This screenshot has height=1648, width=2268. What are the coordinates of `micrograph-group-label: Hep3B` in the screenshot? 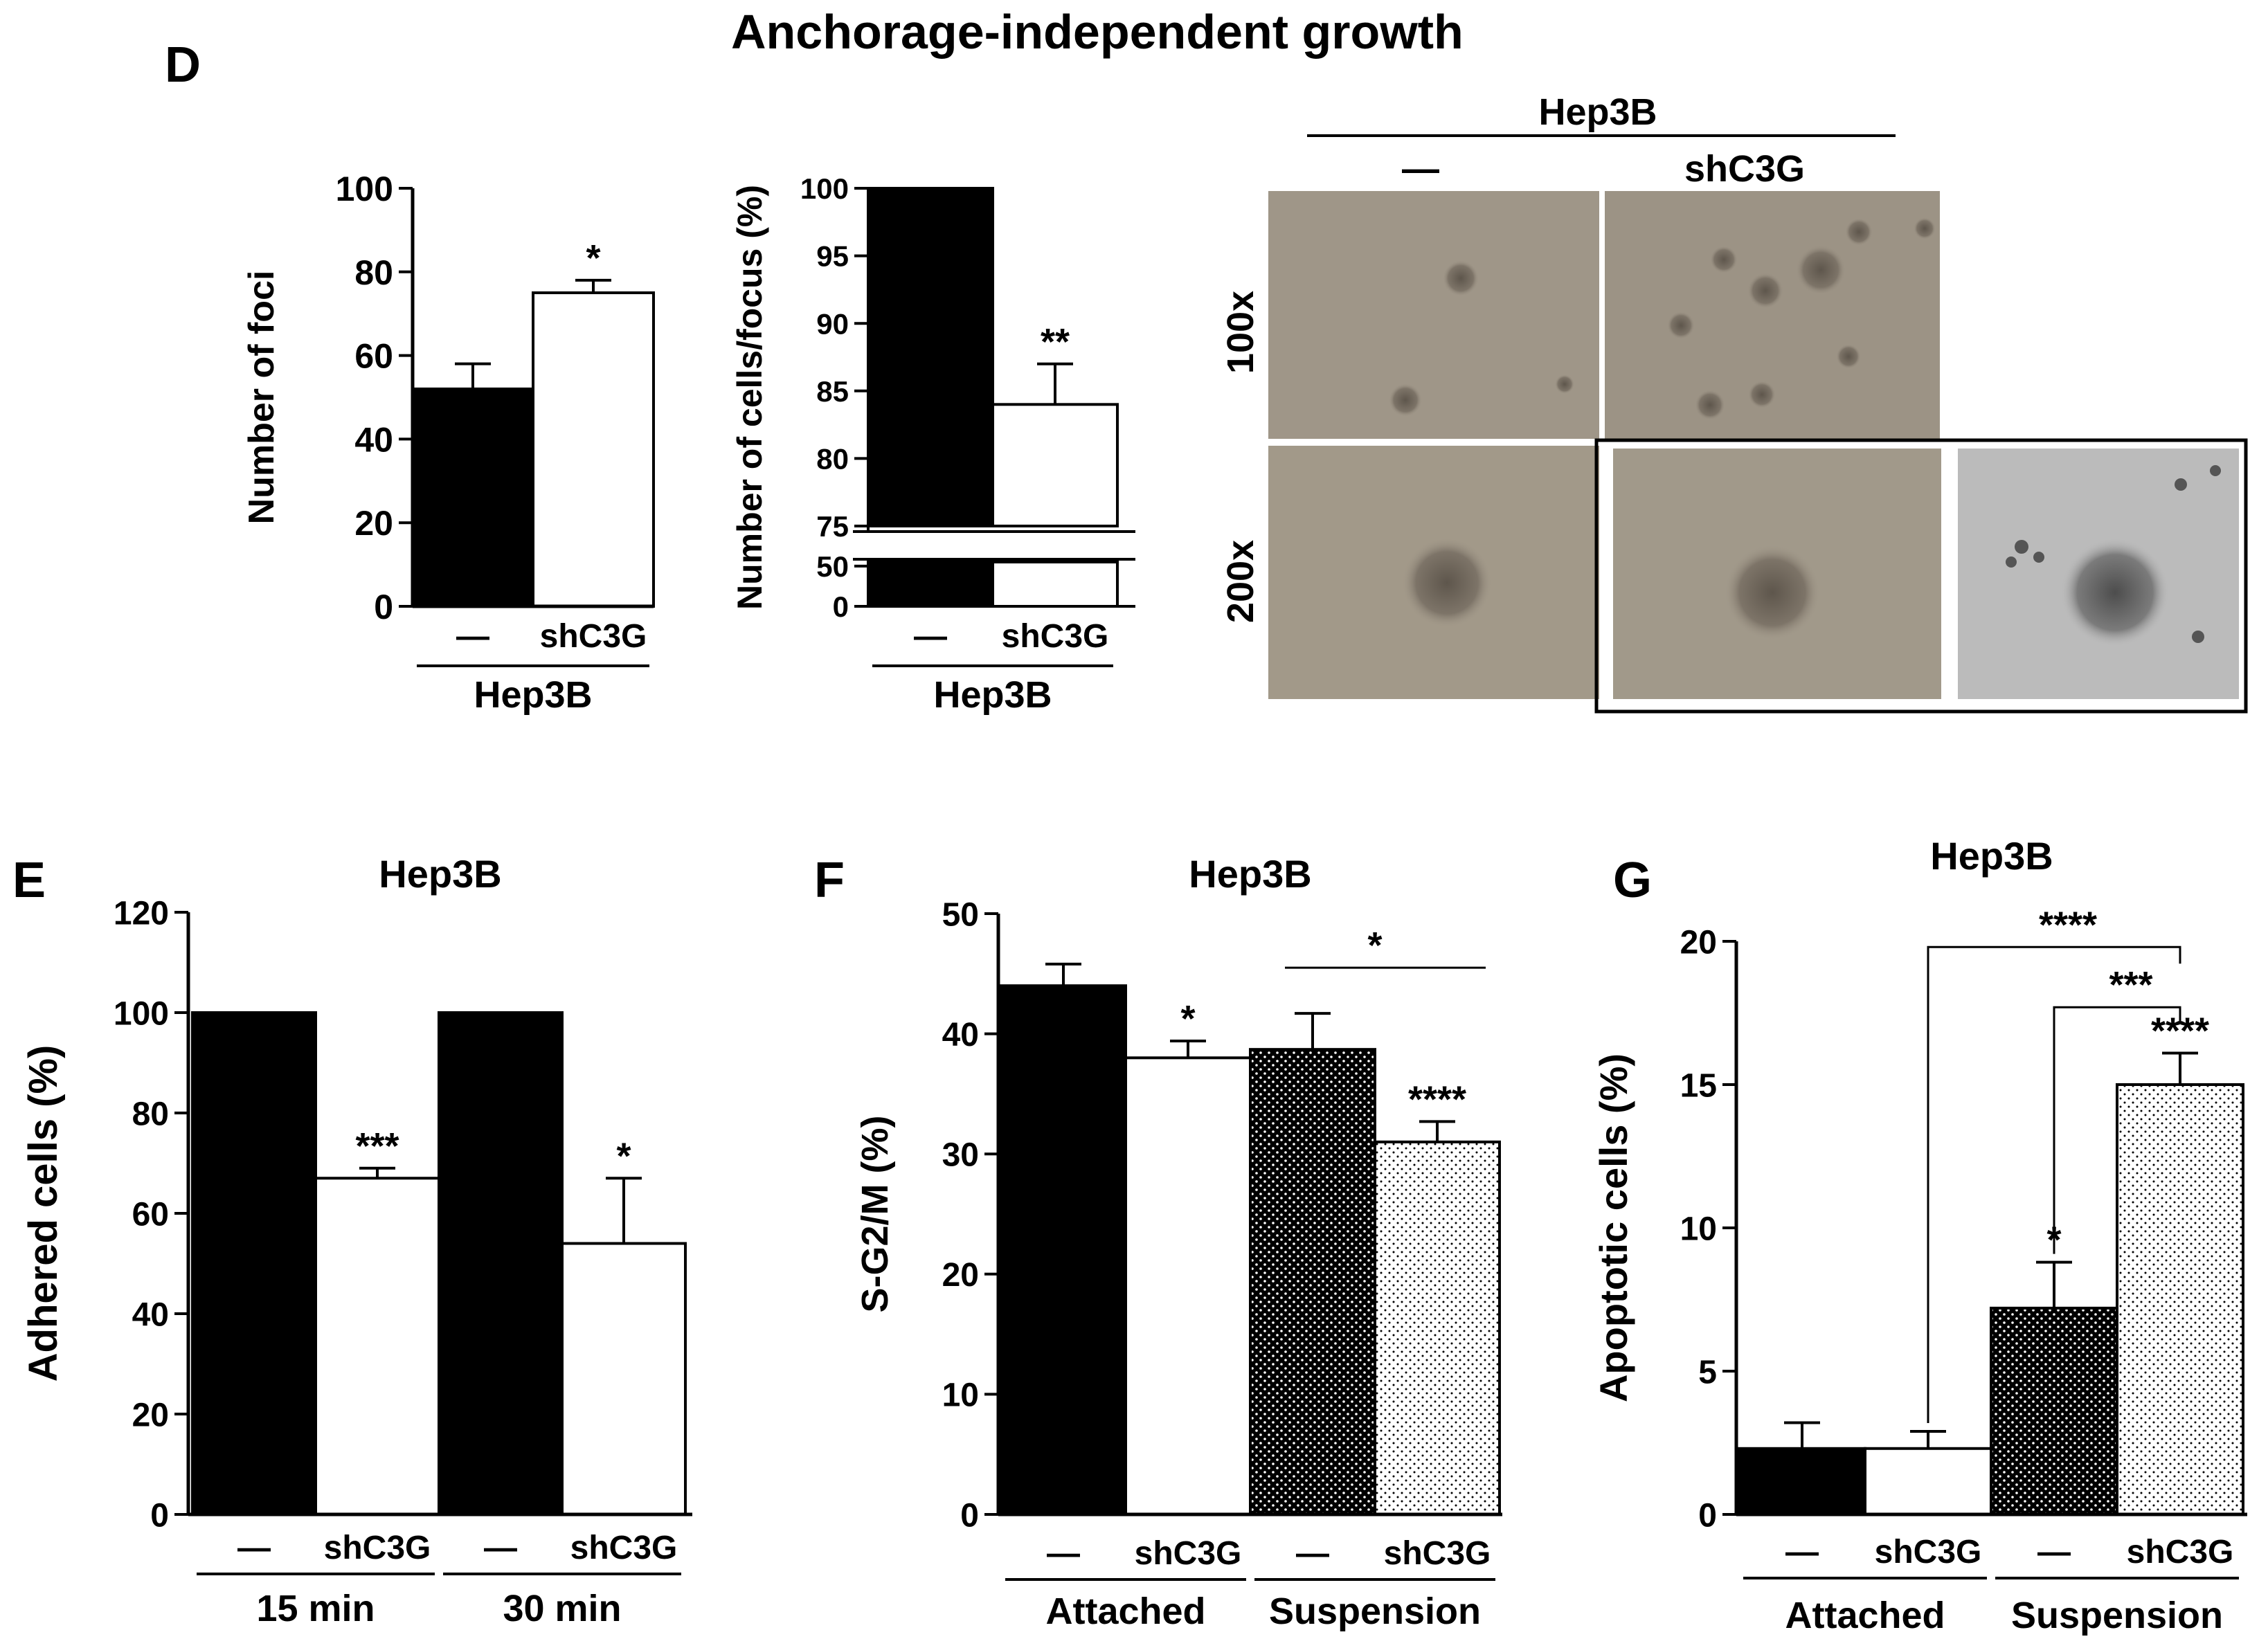 It's located at (1597, 112).